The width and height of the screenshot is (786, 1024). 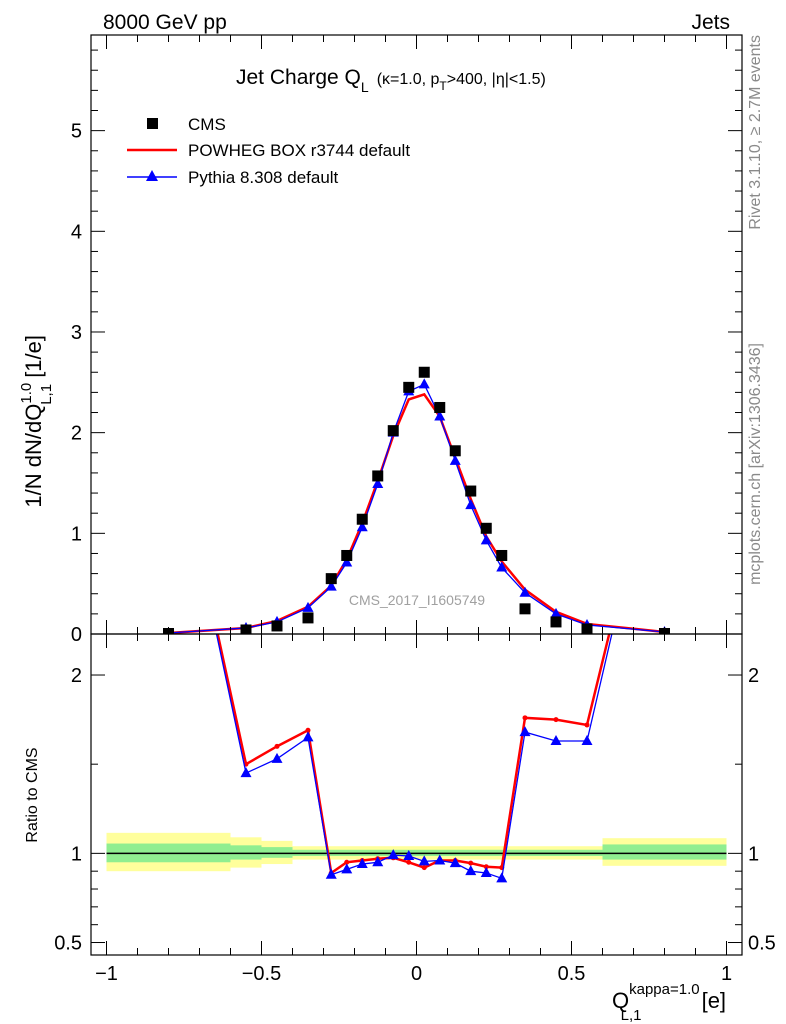 What do you see at coordinates (76, 333) in the screenshot?
I see `main-ytick-label: 3` at bounding box center [76, 333].